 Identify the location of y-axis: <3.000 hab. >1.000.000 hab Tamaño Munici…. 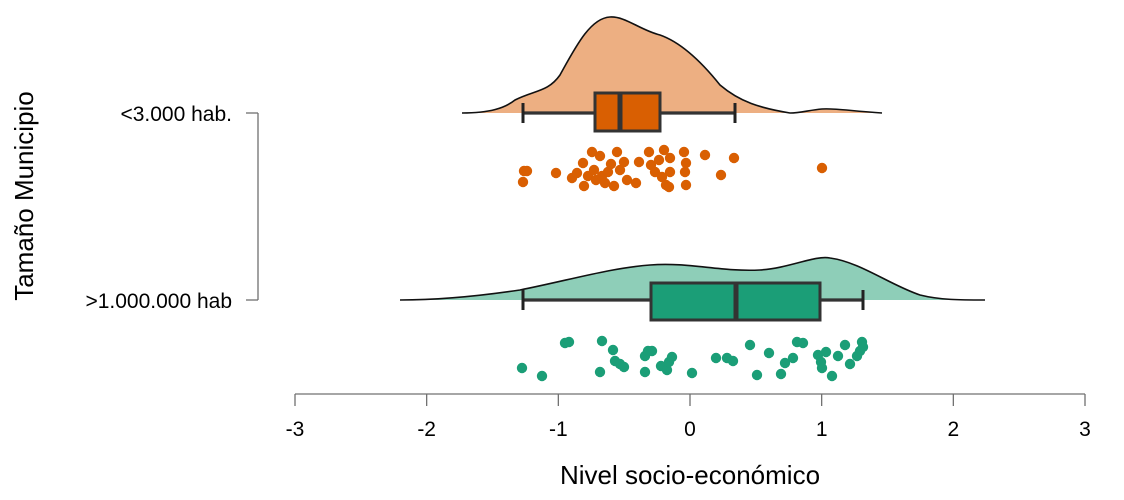
(134, 202).